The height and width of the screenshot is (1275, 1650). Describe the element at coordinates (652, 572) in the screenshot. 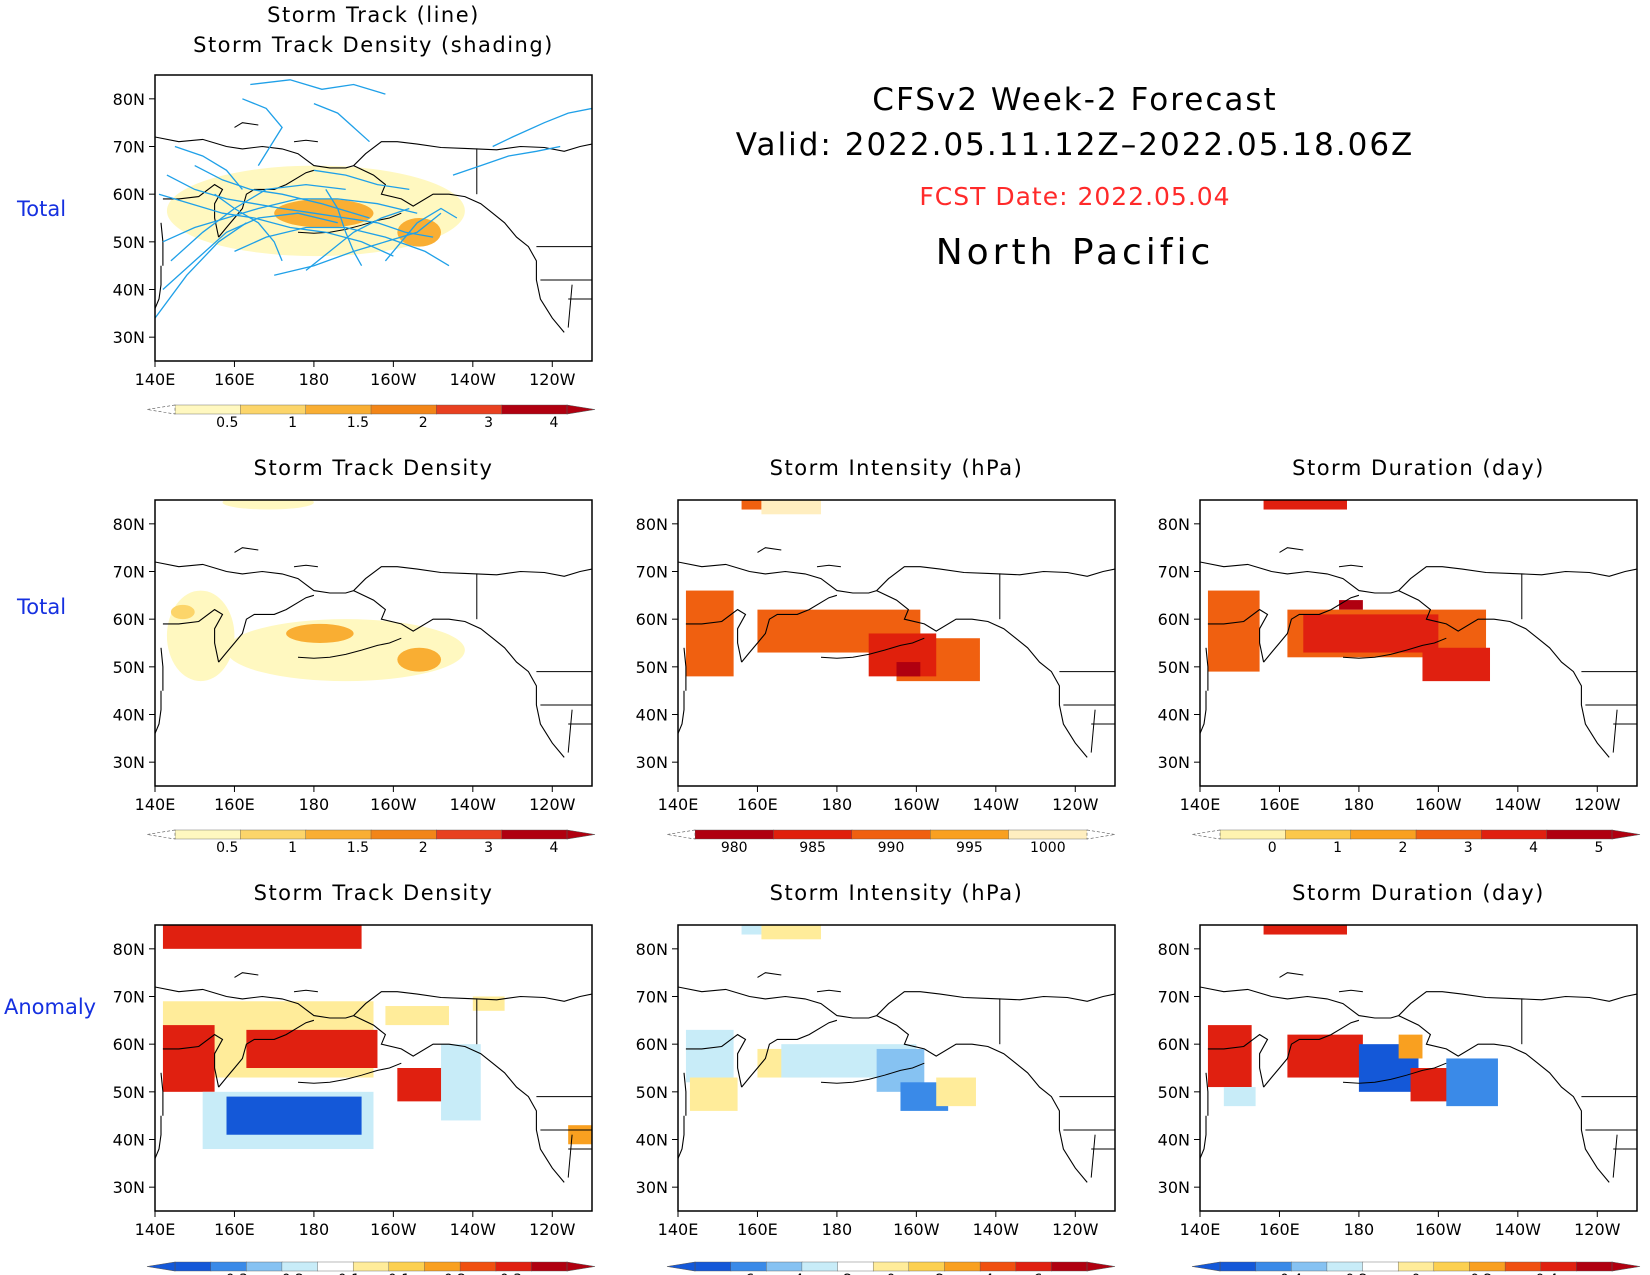

I see `lat-label: 70N` at that location.